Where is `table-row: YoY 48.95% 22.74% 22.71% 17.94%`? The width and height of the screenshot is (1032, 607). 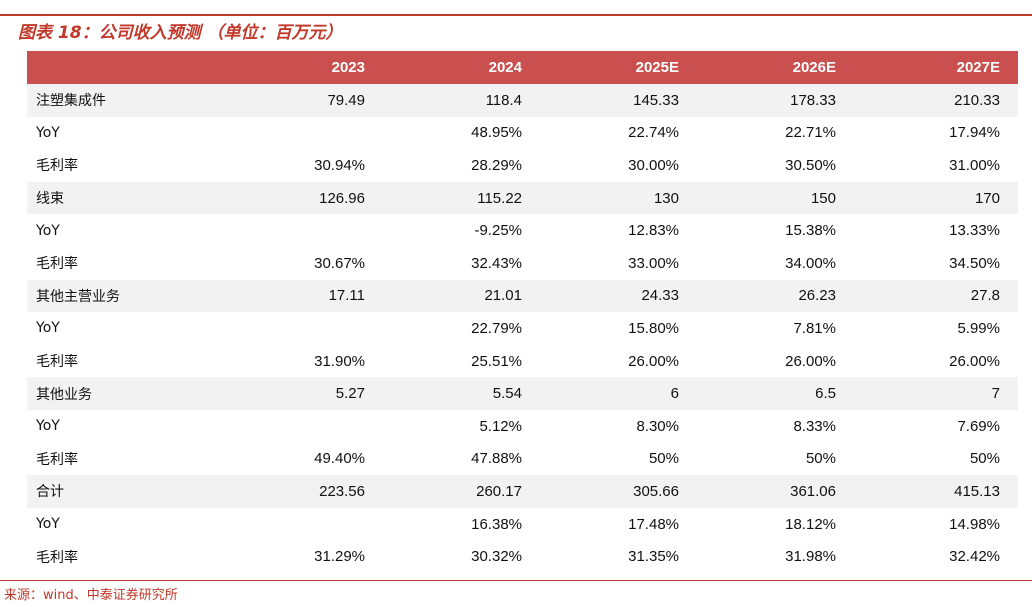
table-row: YoY 48.95% 22.74% 22.71% 17.94% is located at coordinates (522, 133).